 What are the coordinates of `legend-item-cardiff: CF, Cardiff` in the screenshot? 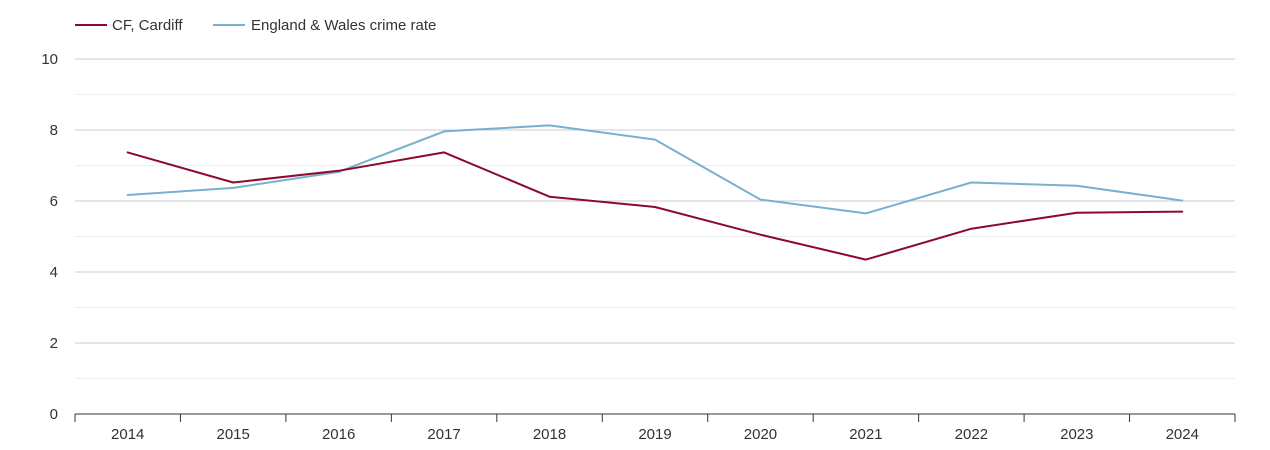 It's located at (129, 25).